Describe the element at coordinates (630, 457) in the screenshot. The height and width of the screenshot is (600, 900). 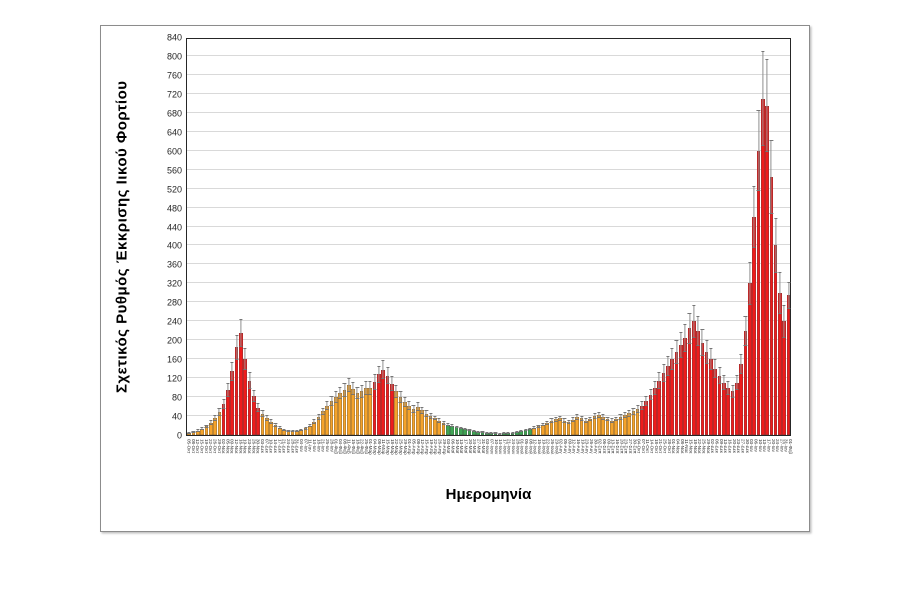
I see `x-tick-slot: 27-Σεπ` at that location.